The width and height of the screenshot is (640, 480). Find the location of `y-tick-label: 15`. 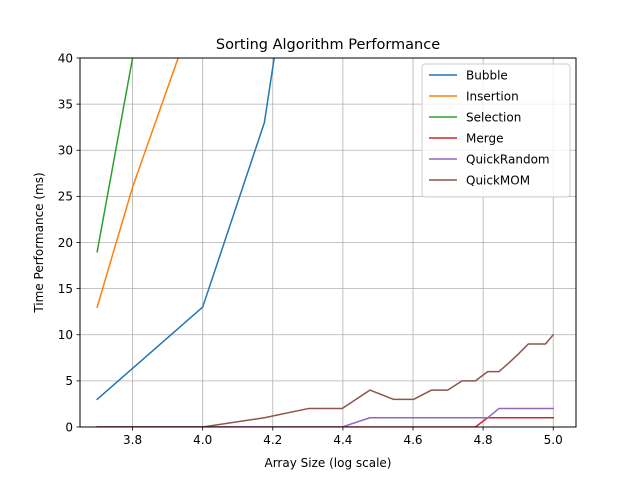

y-tick-label: 15 is located at coordinates (65, 289).